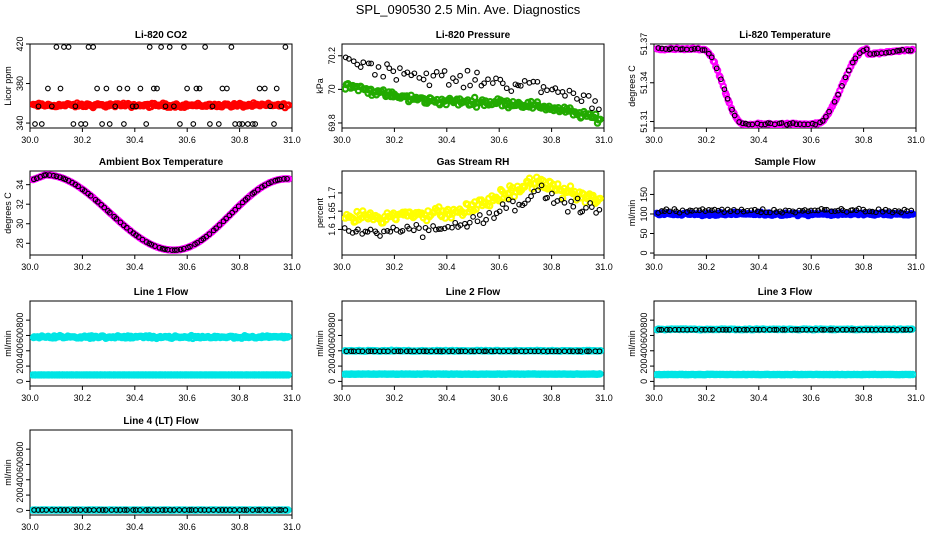 The image size is (936, 540). Describe the element at coordinates (8, 86) in the screenshot. I see `y-axis-label: Licor ppm` at that location.